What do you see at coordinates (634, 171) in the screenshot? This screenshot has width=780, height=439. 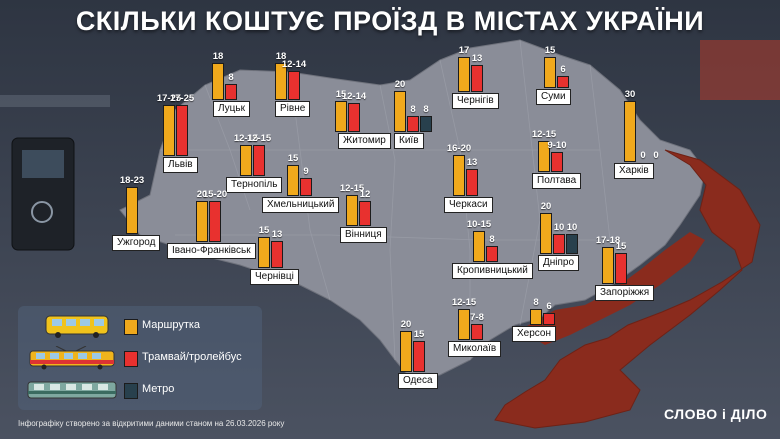 I see `city-name-label: Харків` at bounding box center [634, 171].